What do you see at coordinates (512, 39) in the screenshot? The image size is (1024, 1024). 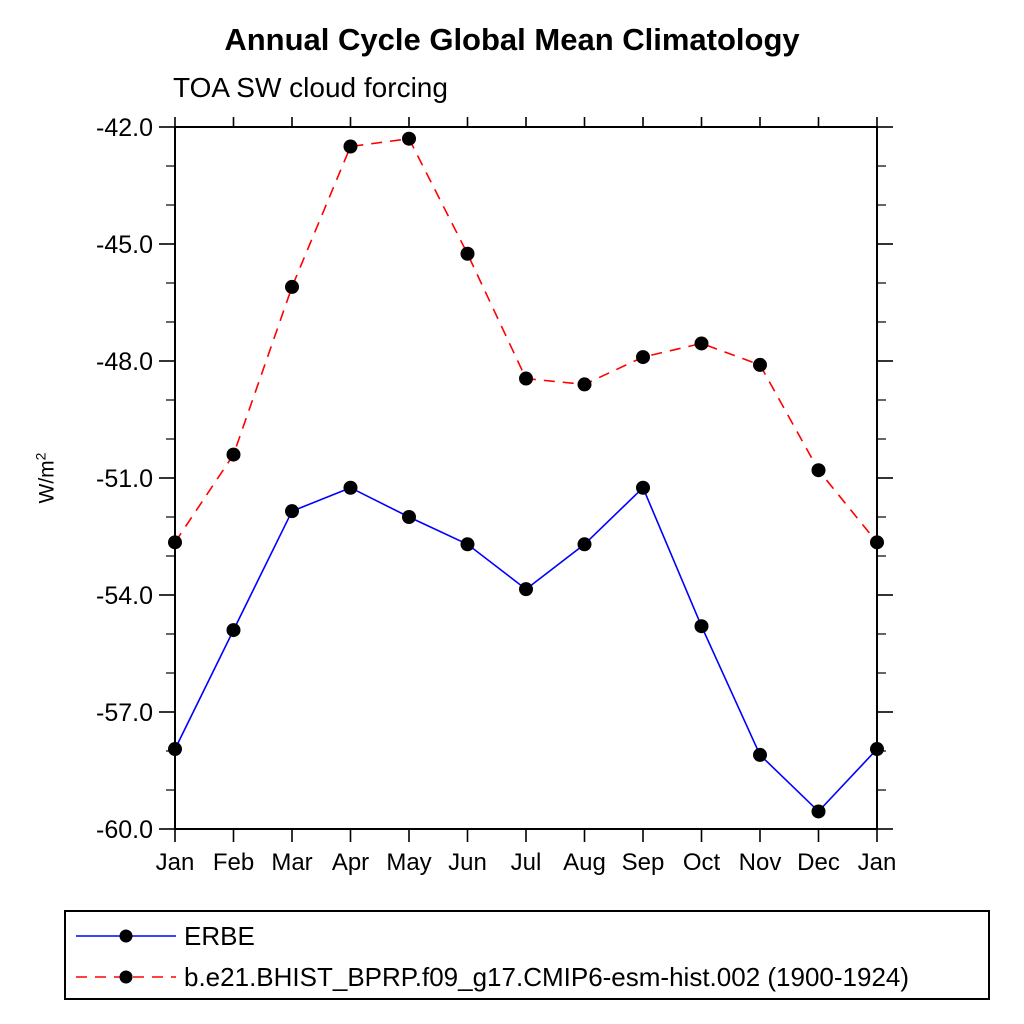 I see `chart-title: Annual Cycle Global Mean Climatology` at bounding box center [512, 39].